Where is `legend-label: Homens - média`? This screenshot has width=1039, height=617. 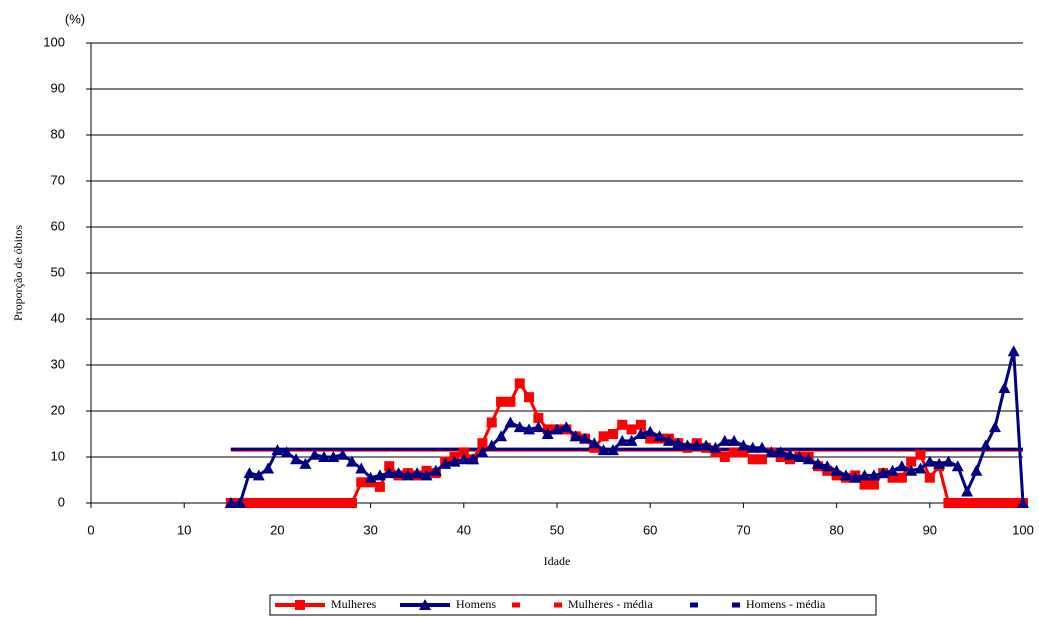 legend-label: Homens - média is located at coordinates (786, 604).